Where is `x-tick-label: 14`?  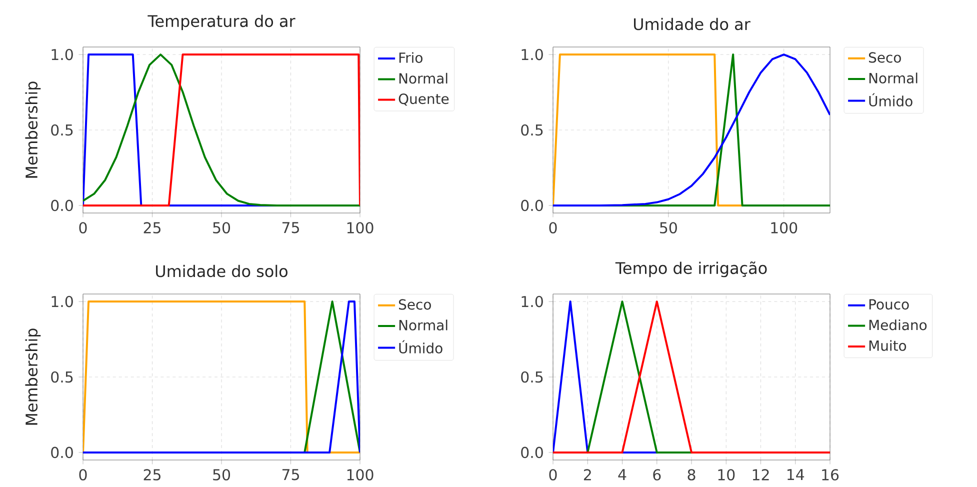
x-tick-label: 14 is located at coordinates (796, 474).